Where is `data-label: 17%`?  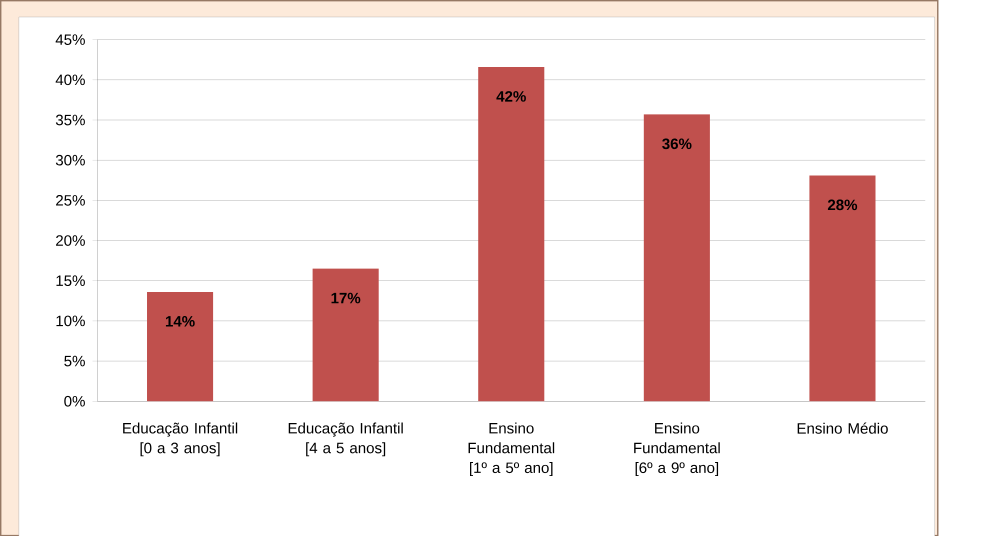 data-label: 17% is located at coordinates (346, 298).